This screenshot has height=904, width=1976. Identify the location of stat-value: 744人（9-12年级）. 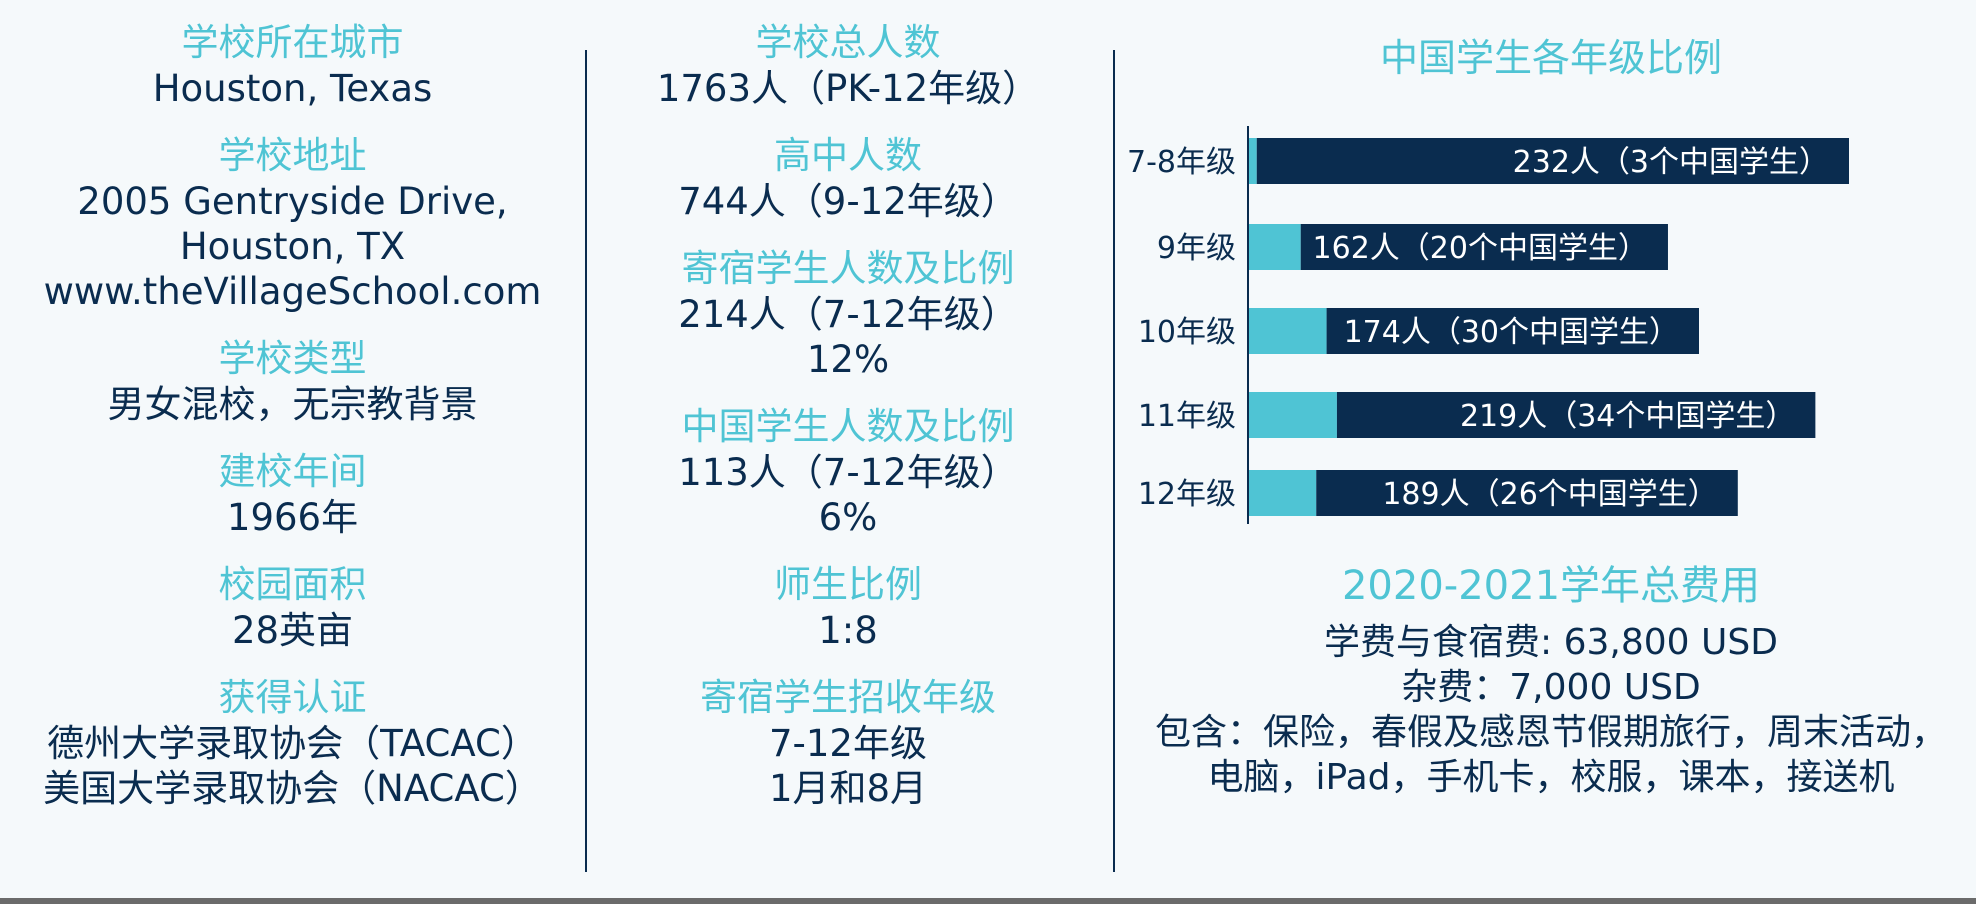
(848, 201).